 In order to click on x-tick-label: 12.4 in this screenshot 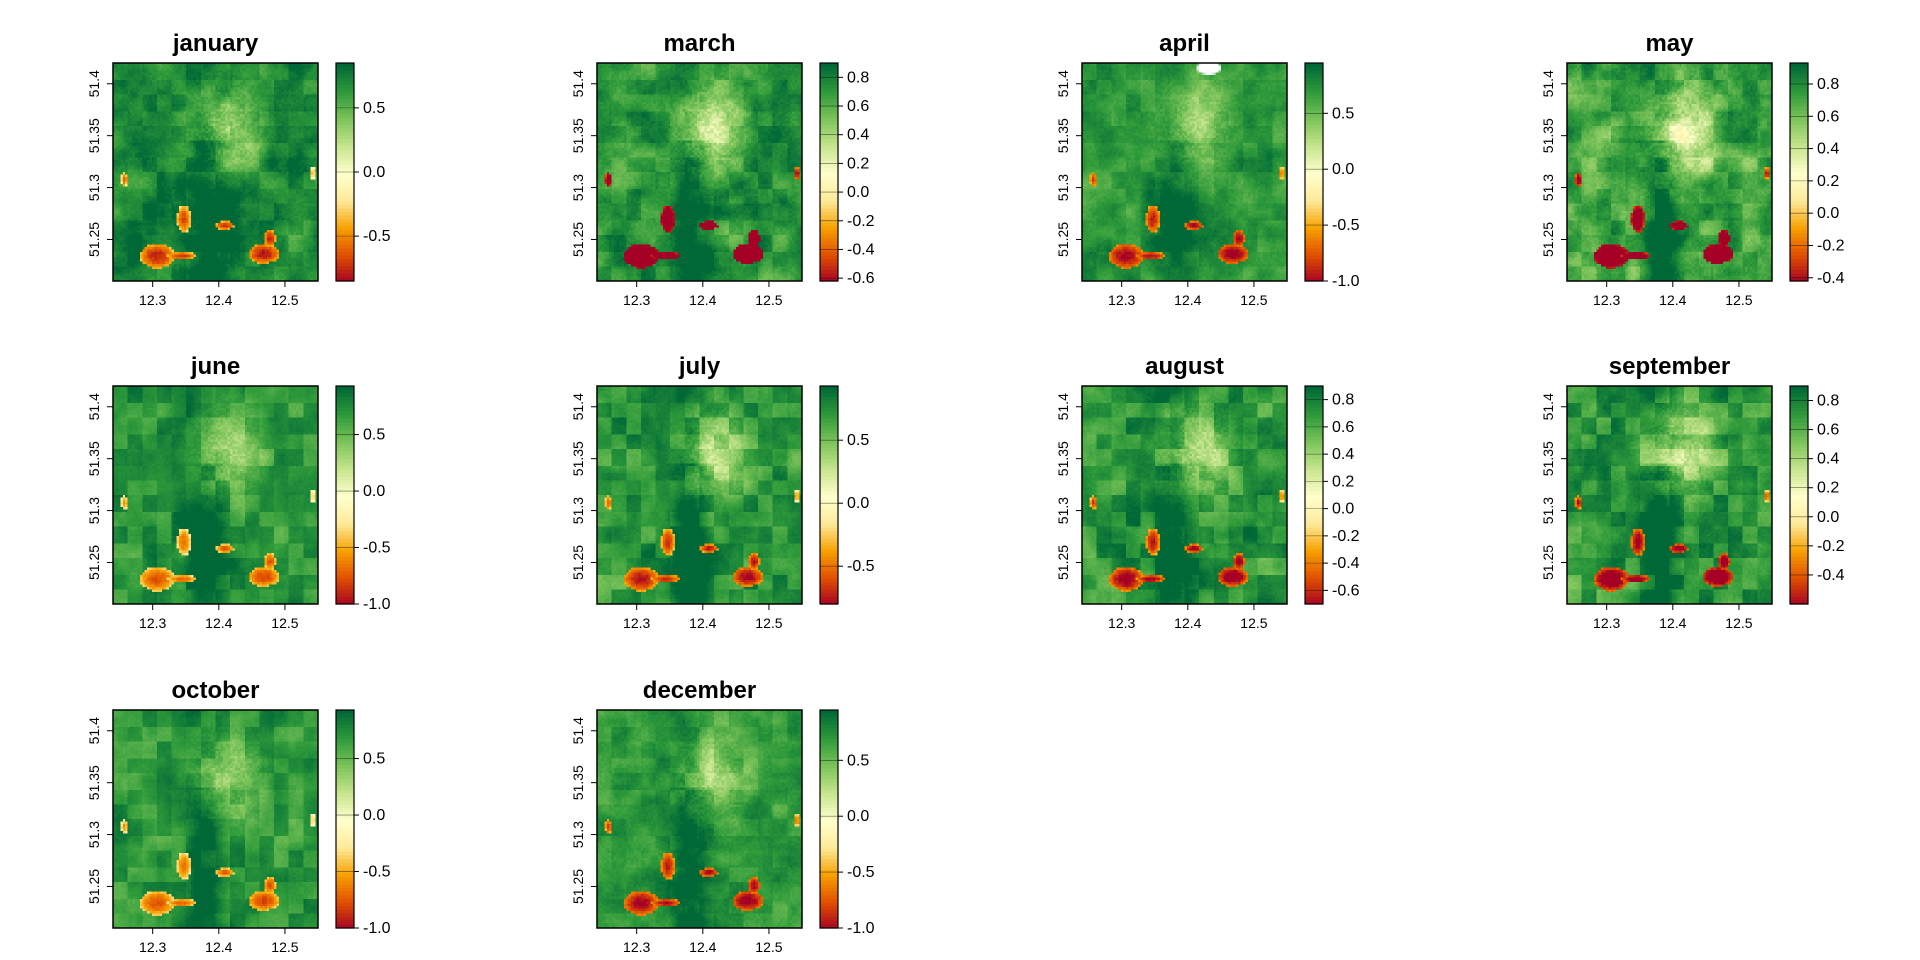, I will do `click(218, 623)`.